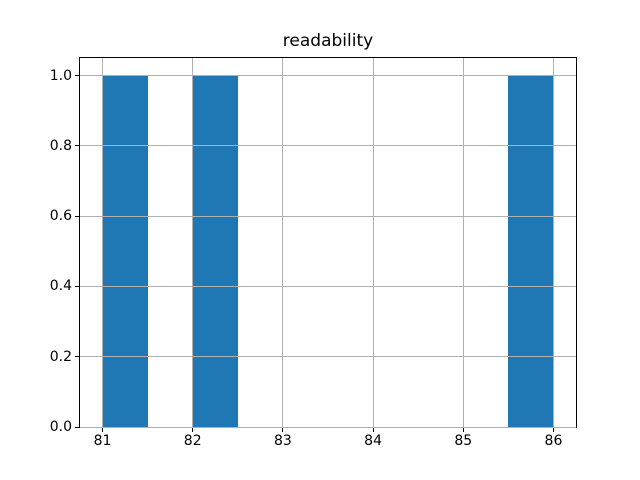  What do you see at coordinates (60, 145) in the screenshot?
I see `y-tick-label: 0.8` at bounding box center [60, 145].